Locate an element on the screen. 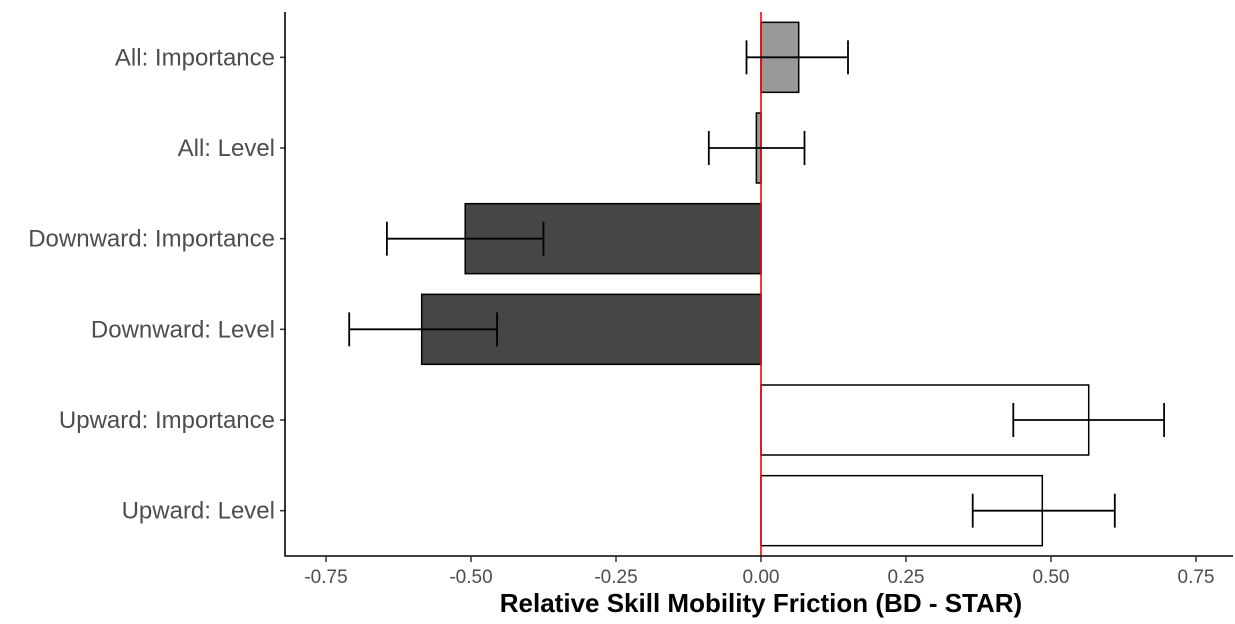 Image resolution: width=1235 pixels, height=624 pixels. y-tick-label: Downward: Level is located at coordinates (183, 329).